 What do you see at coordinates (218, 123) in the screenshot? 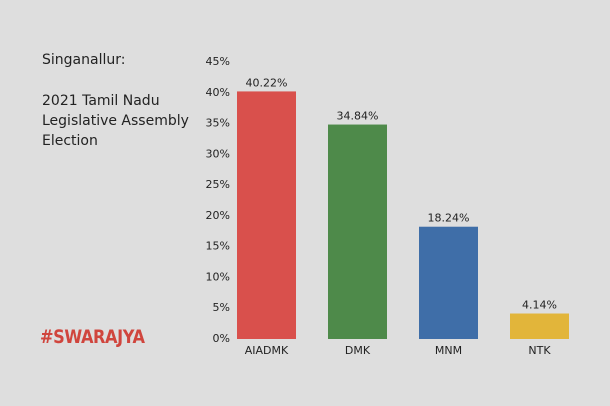
I see `y-tick-label: 35%` at bounding box center [218, 123].